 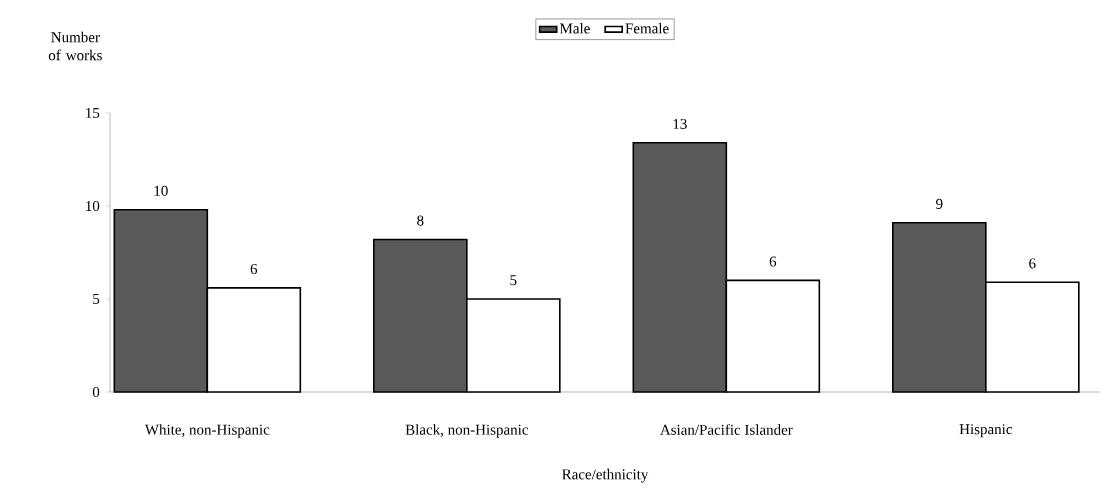 What do you see at coordinates (93, 113) in the screenshot?
I see `y-tick-label: 15` at bounding box center [93, 113].